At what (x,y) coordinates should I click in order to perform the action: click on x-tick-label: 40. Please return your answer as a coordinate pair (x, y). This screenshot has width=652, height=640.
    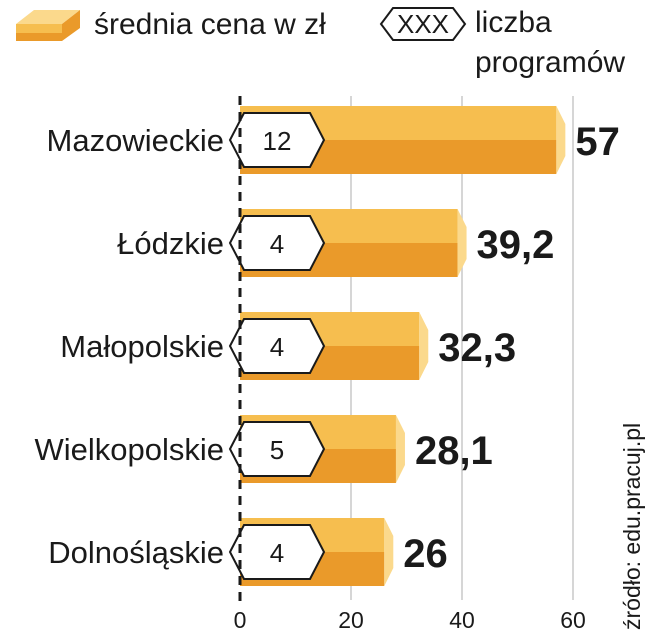
    Looking at the image, I should click on (462, 620).